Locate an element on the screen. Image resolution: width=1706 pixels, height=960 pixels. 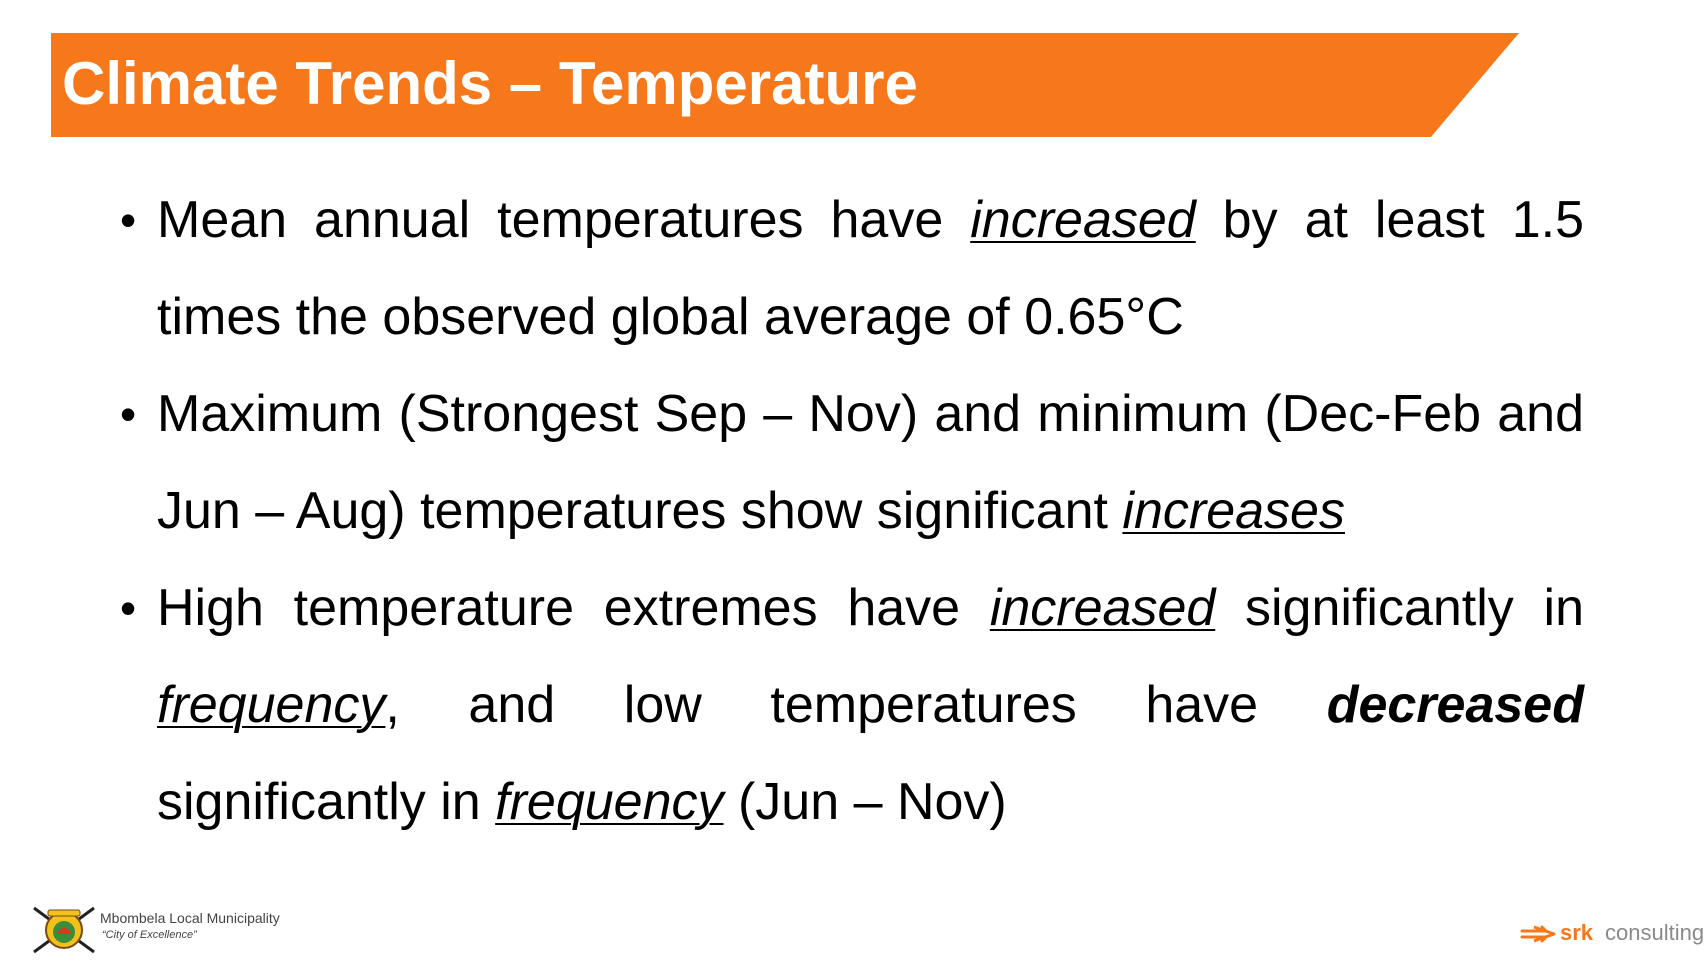
slide-title: Climate Trends – Temperature is located at coordinates (490, 83).